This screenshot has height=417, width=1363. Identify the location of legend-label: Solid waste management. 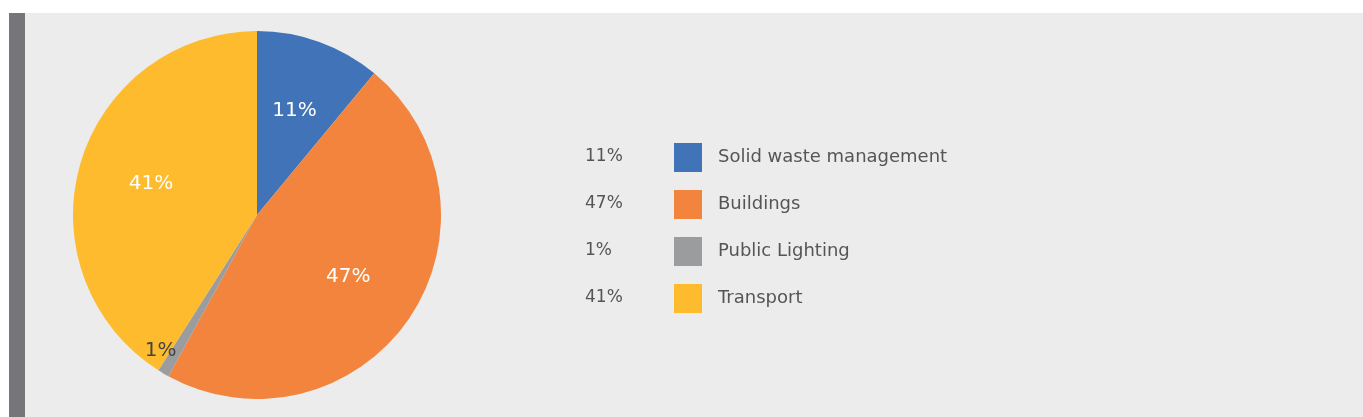
(833, 155).